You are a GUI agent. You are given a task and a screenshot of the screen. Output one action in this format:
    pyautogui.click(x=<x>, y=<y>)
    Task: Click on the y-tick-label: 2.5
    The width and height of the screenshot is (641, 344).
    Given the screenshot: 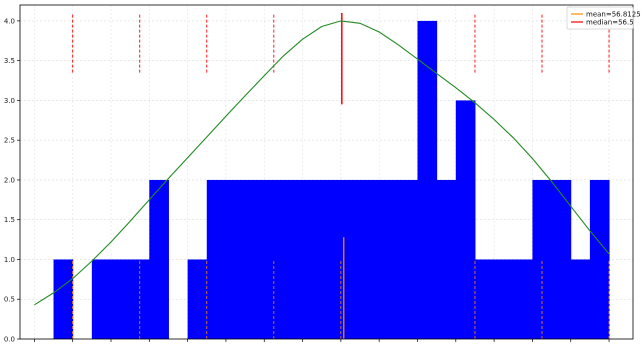 What is the action you would take?
    pyautogui.click(x=9, y=141)
    